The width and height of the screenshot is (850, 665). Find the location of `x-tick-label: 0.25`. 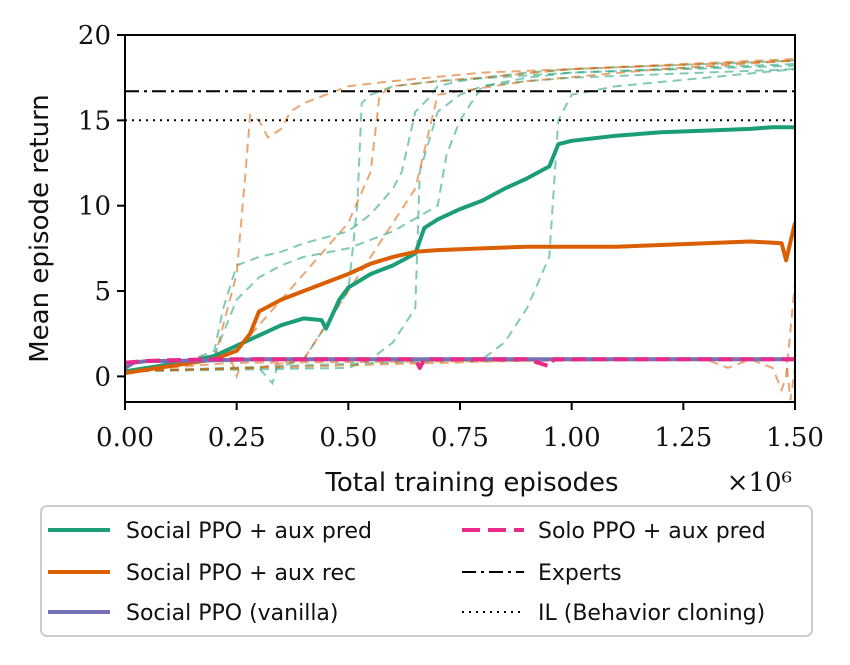

x-tick-label: 0.25 is located at coordinates (237, 438).